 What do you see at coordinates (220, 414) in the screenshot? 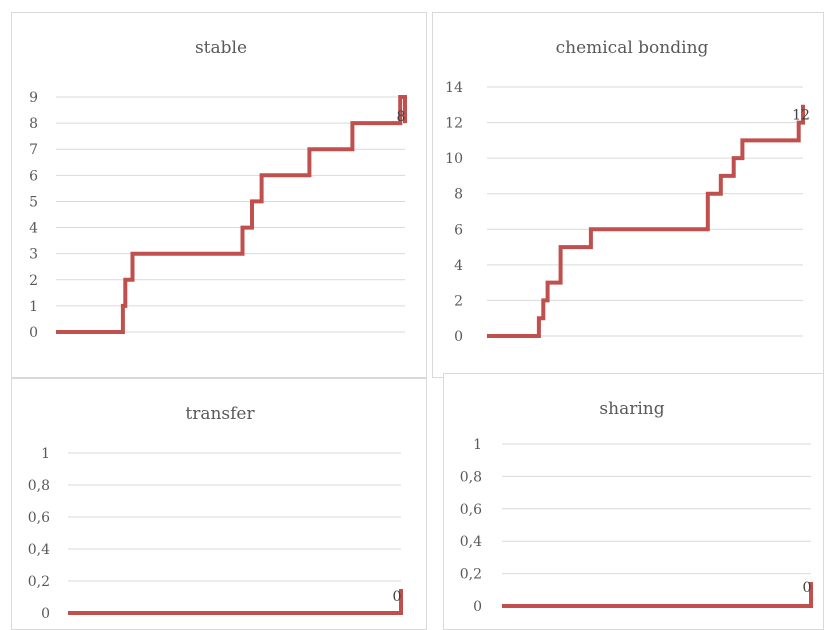
I see `chart-title: transfer` at bounding box center [220, 414].